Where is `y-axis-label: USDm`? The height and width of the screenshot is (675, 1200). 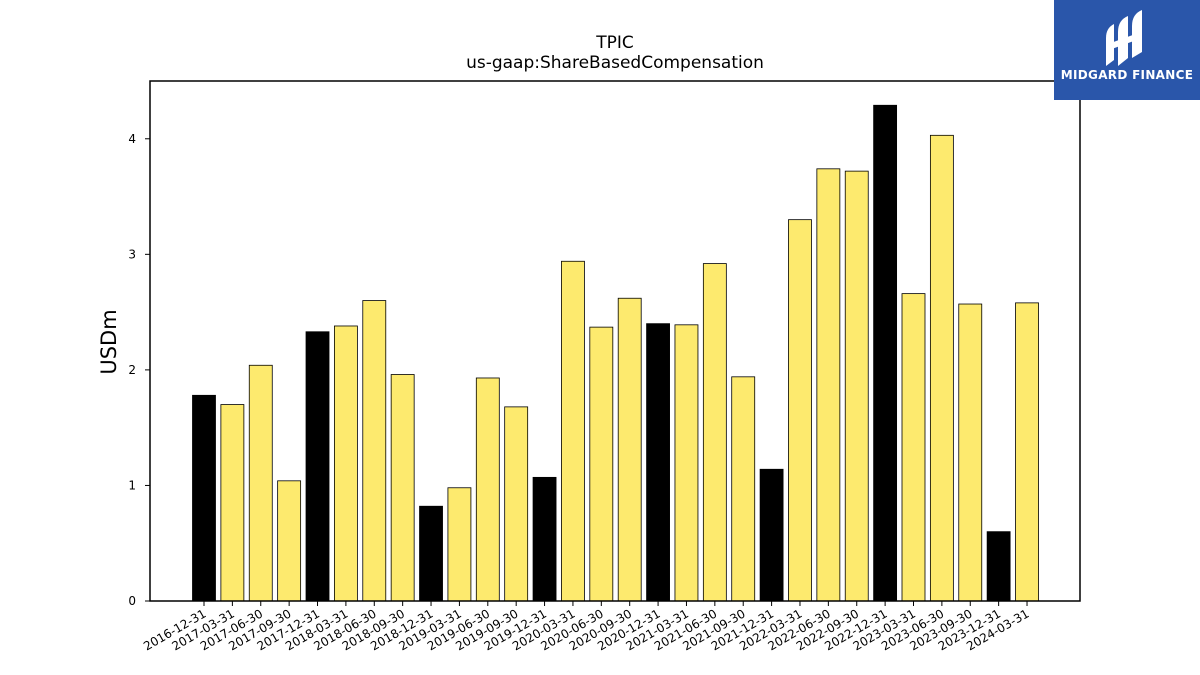
y-axis-label: USDm is located at coordinates (109, 341).